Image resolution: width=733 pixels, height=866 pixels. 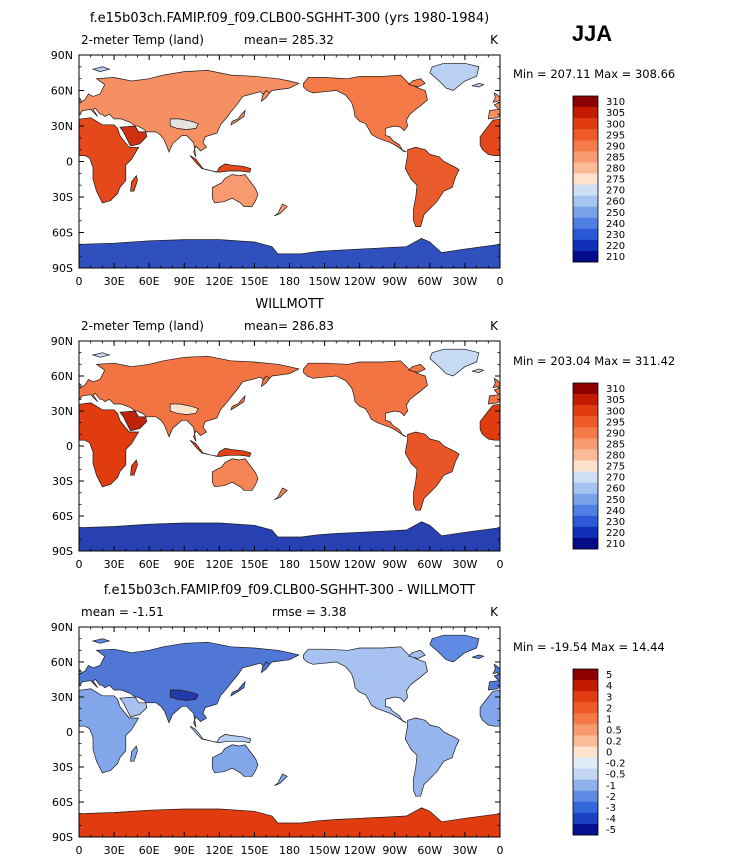 I want to click on colorbar-label: 275, so click(x=615, y=180).